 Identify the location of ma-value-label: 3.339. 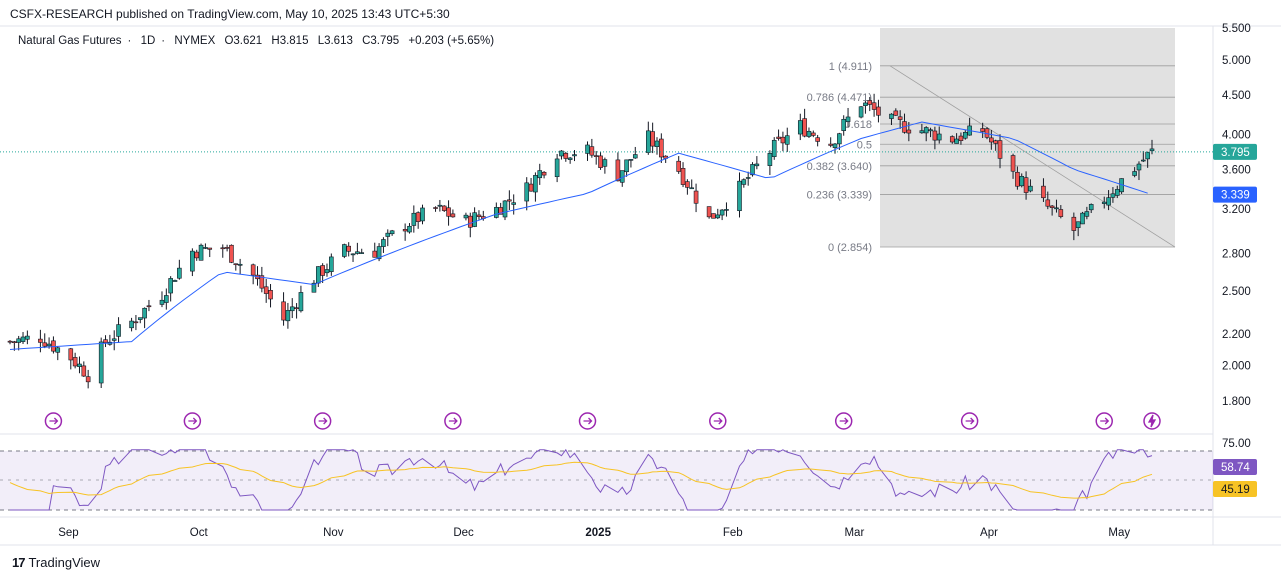
(1235, 196).